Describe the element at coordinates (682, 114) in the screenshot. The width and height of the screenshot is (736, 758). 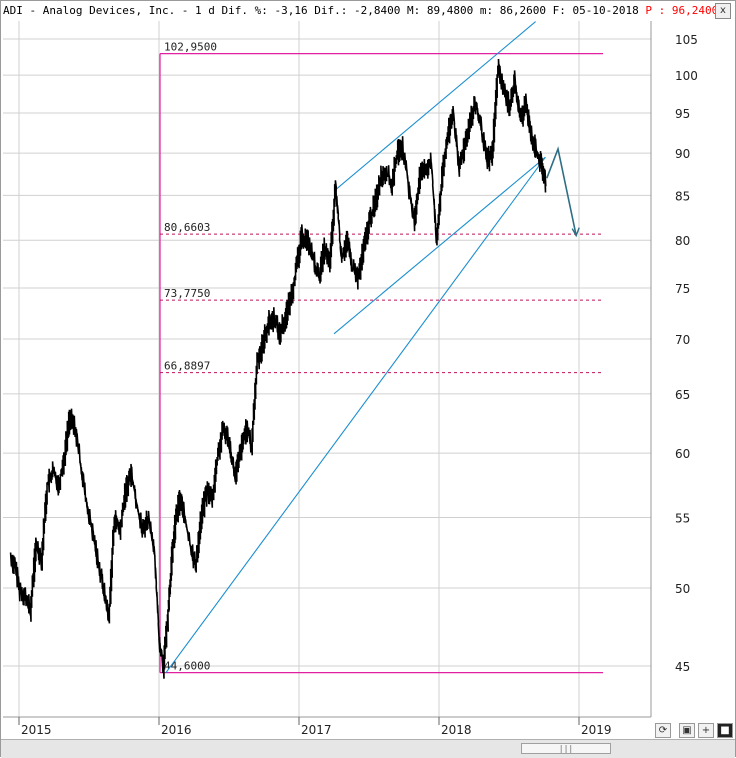
I see `y-tick-label: 95` at that location.